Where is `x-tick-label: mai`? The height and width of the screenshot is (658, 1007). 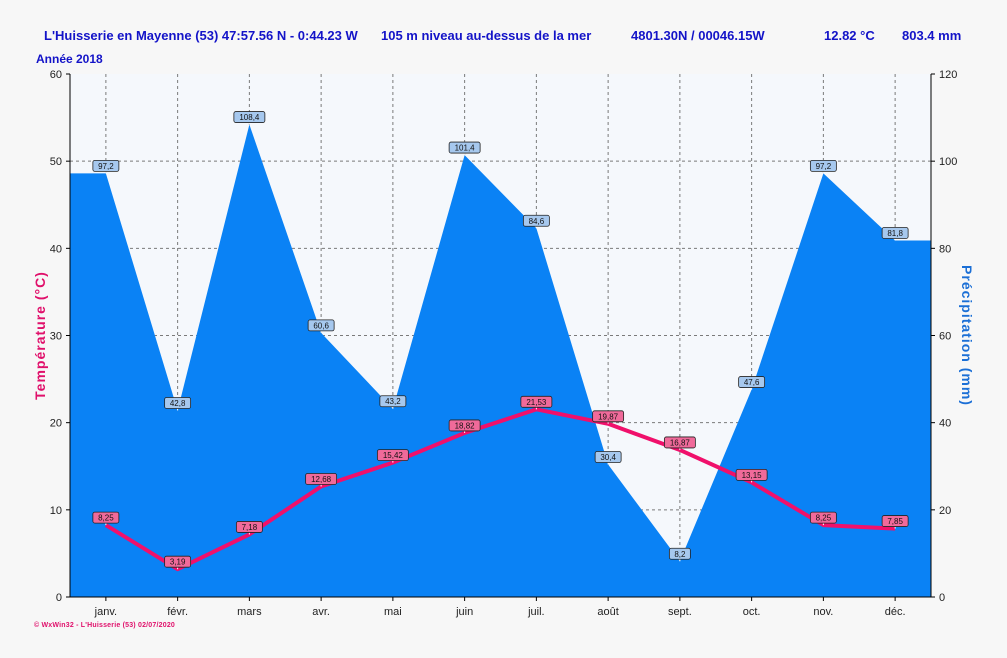 x-tick-label: mai is located at coordinates (393, 612).